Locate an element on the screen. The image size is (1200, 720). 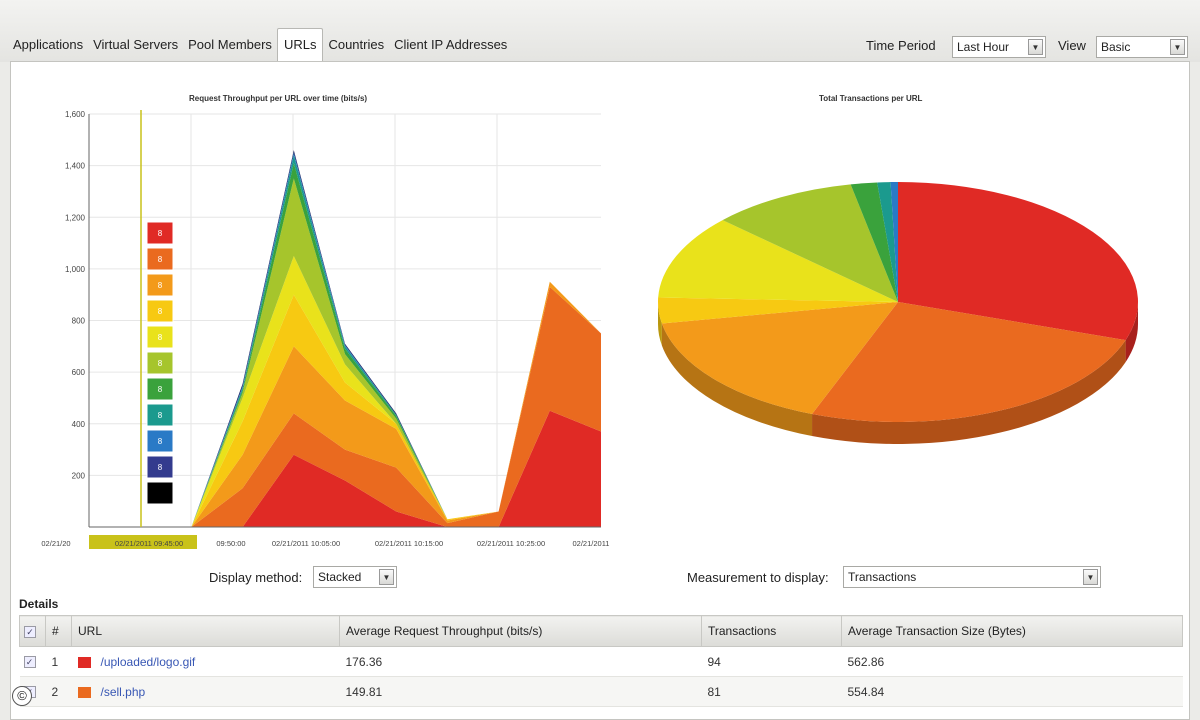
col-url-header: URL is located at coordinates (205, 631).